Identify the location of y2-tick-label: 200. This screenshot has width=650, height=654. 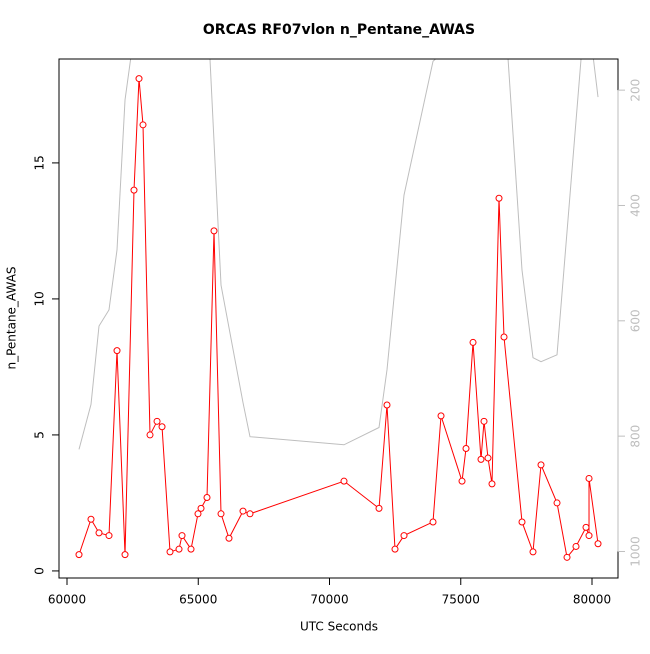
(636, 90).